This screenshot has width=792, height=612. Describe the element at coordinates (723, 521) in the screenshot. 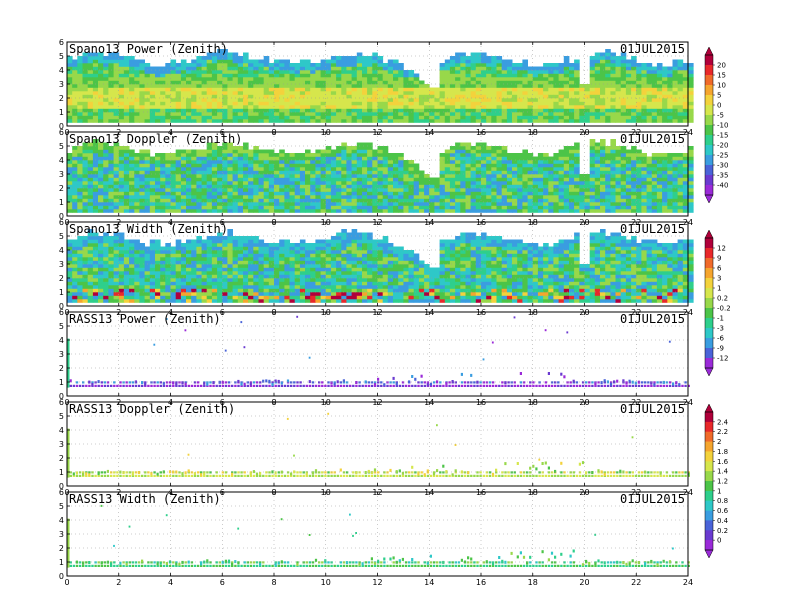

I see `colorbar-tick-label: 0.4` at that location.